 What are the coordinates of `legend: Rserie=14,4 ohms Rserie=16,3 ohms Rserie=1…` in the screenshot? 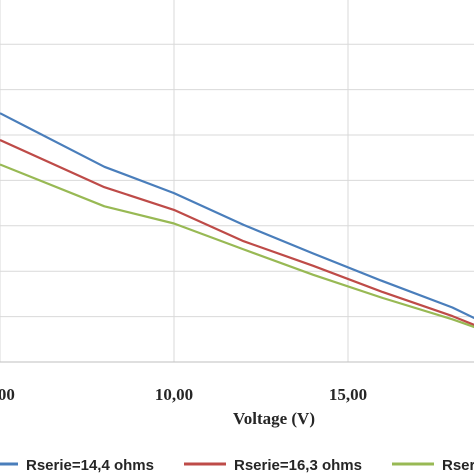 It's located at (237, 465).